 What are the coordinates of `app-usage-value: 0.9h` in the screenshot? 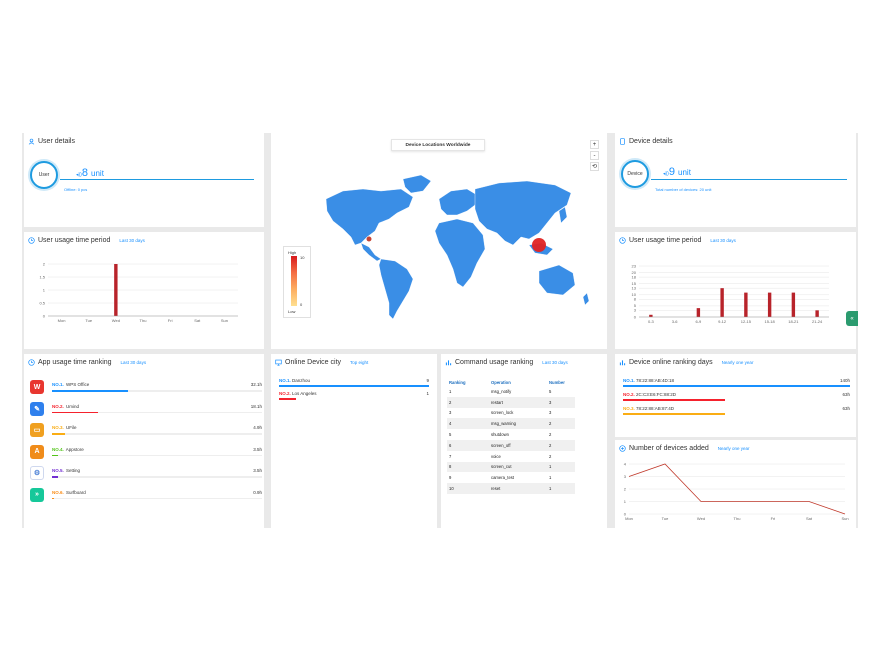 It's located at (257, 492).